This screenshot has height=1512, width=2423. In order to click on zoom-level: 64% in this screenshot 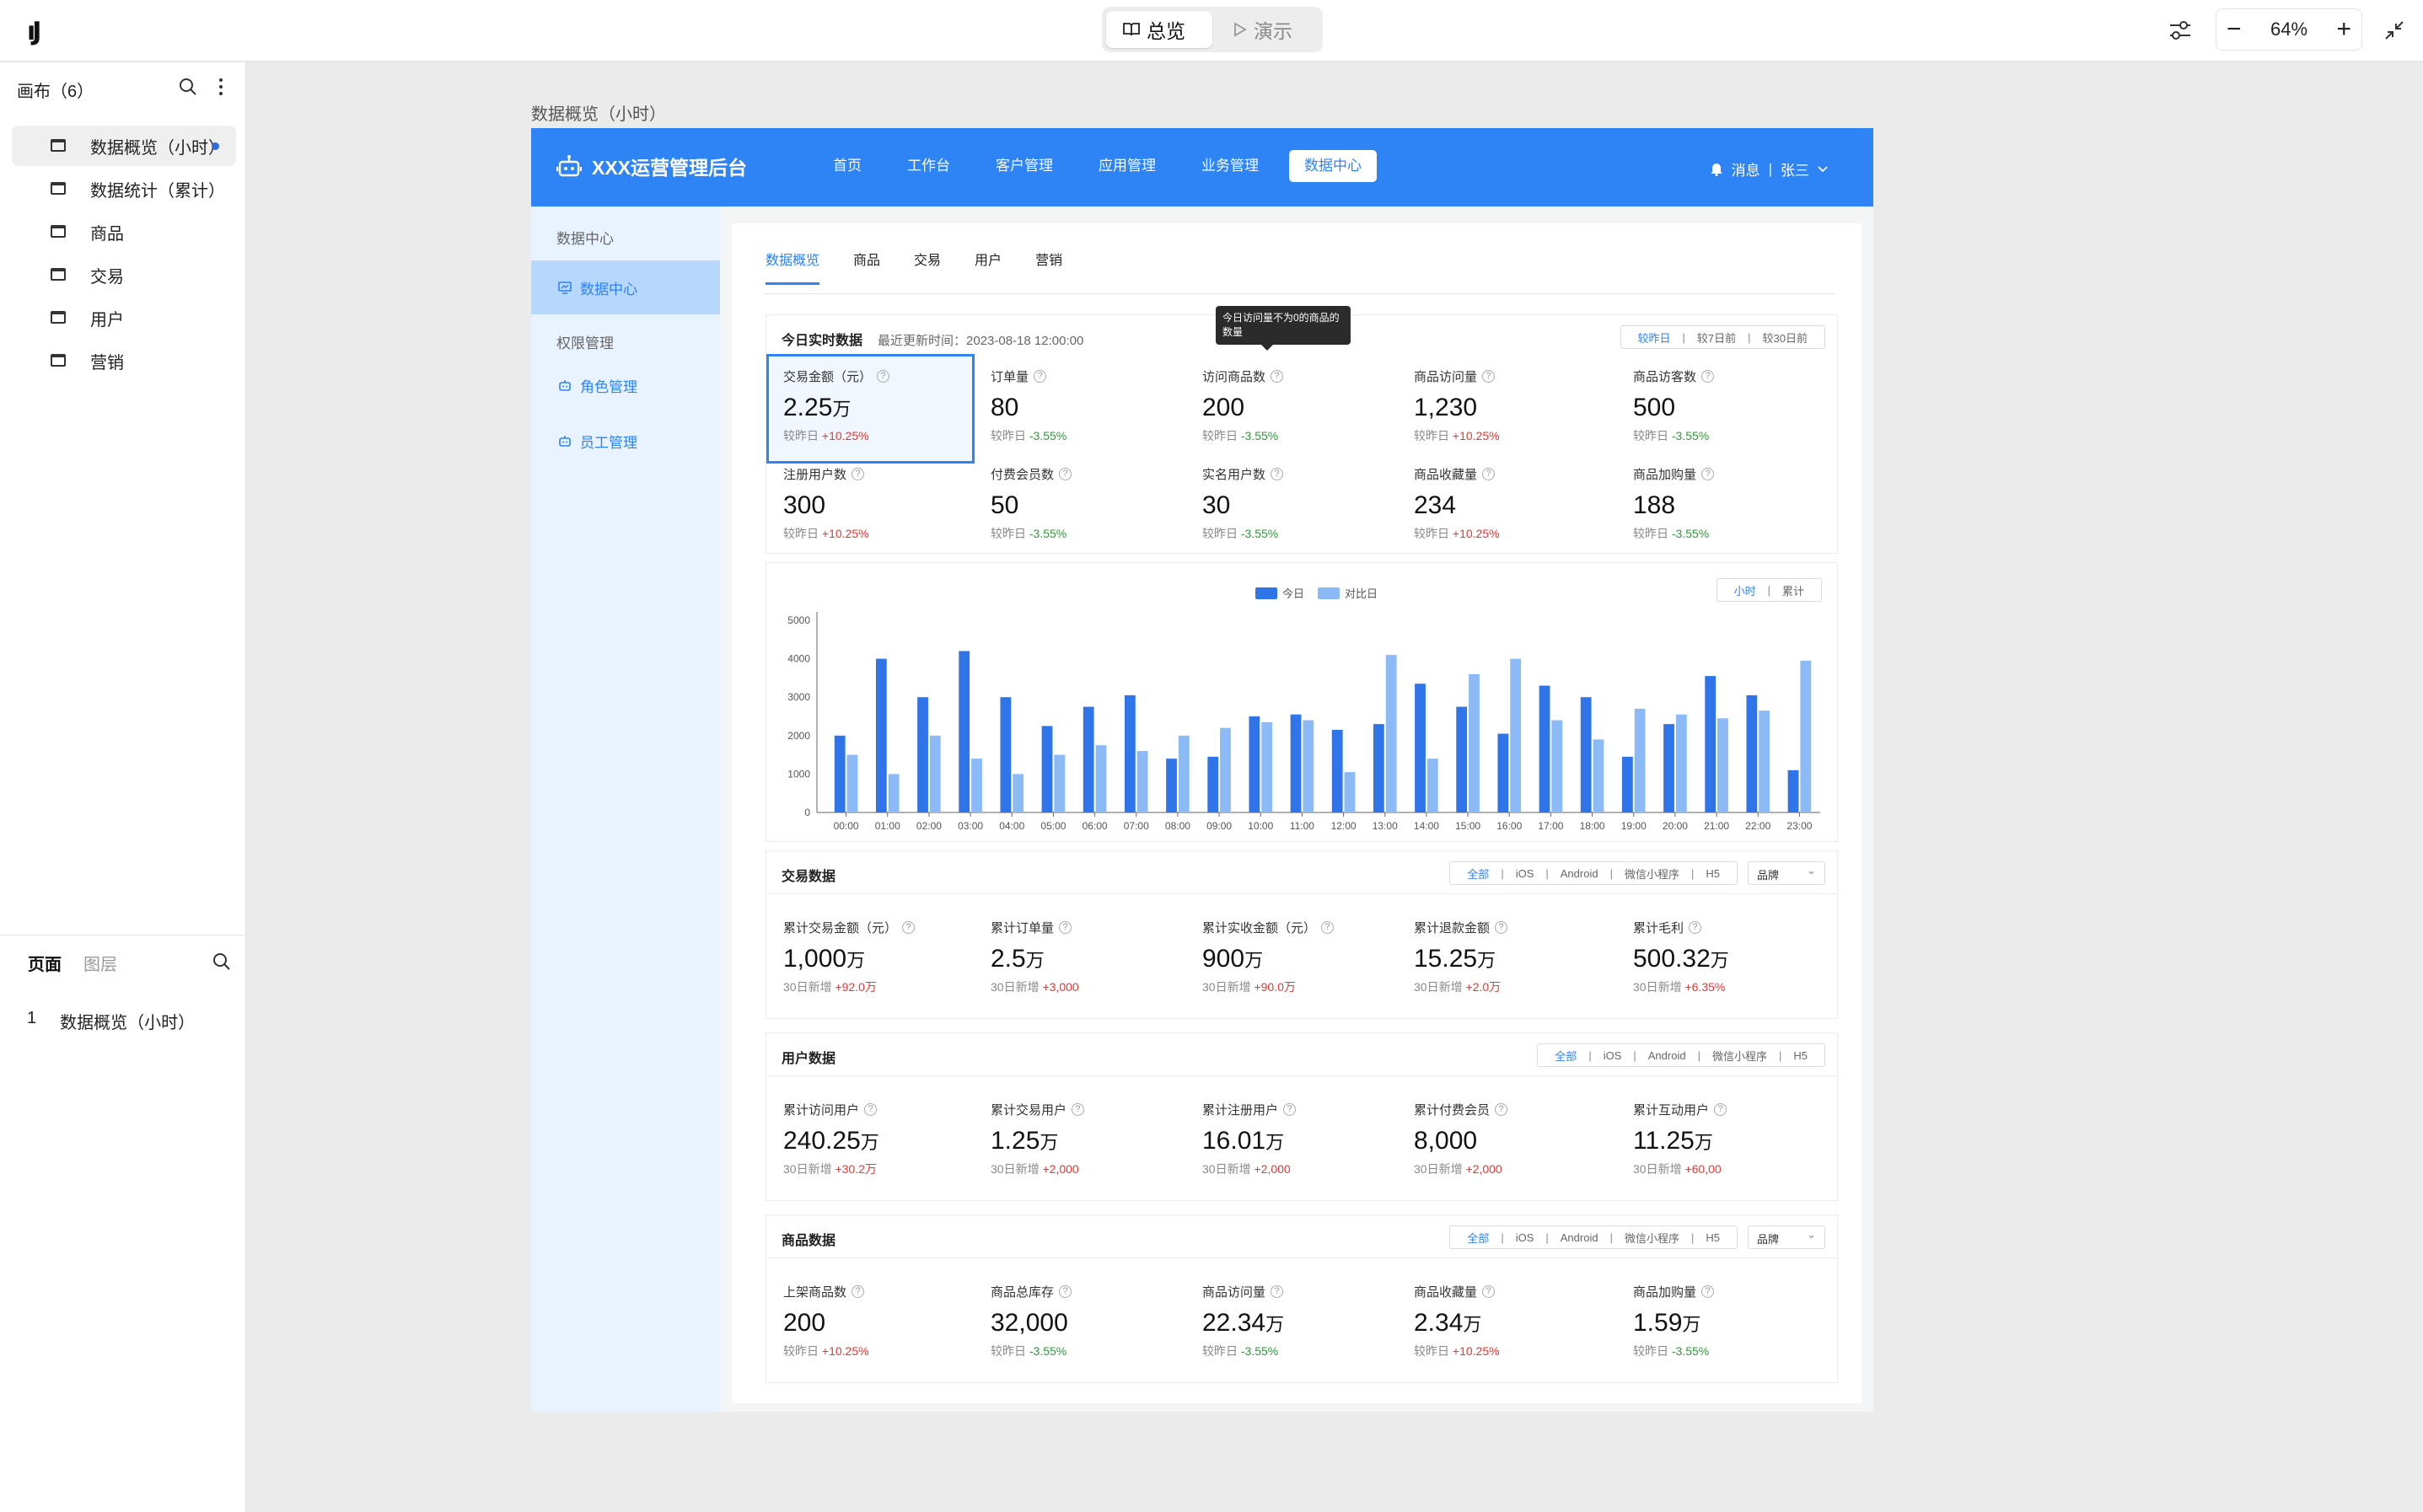, I will do `click(2289, 29)`.